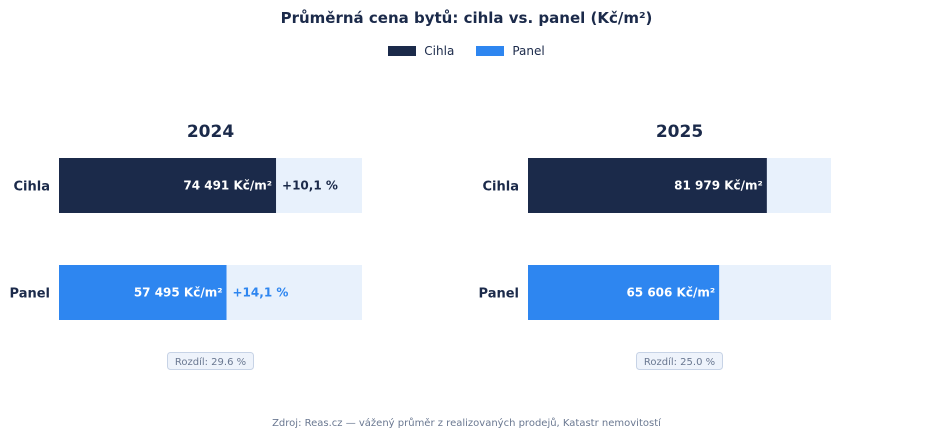 Image resolution: width=933 pixels, height=441 pixels. Describe the element at coordinates (647, 185) in the screenshot. I see `bar-cihla-2025` at that location.